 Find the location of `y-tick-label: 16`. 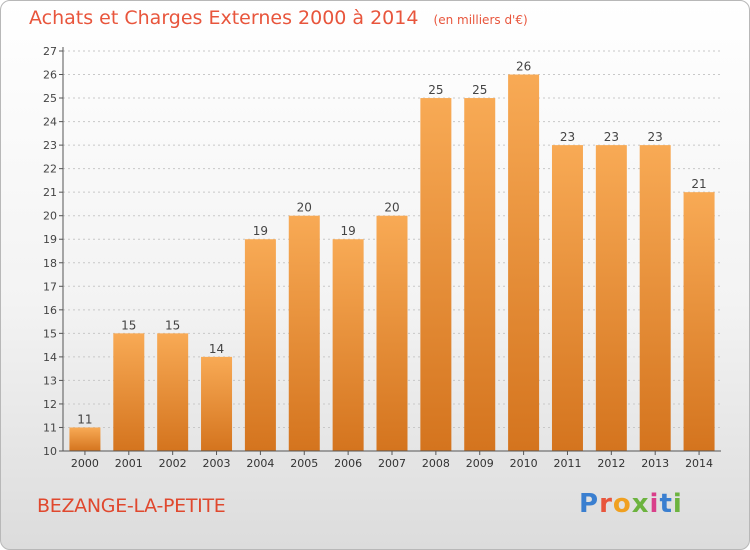

y-tick-label: 16 is located at coordinates (50, 310).